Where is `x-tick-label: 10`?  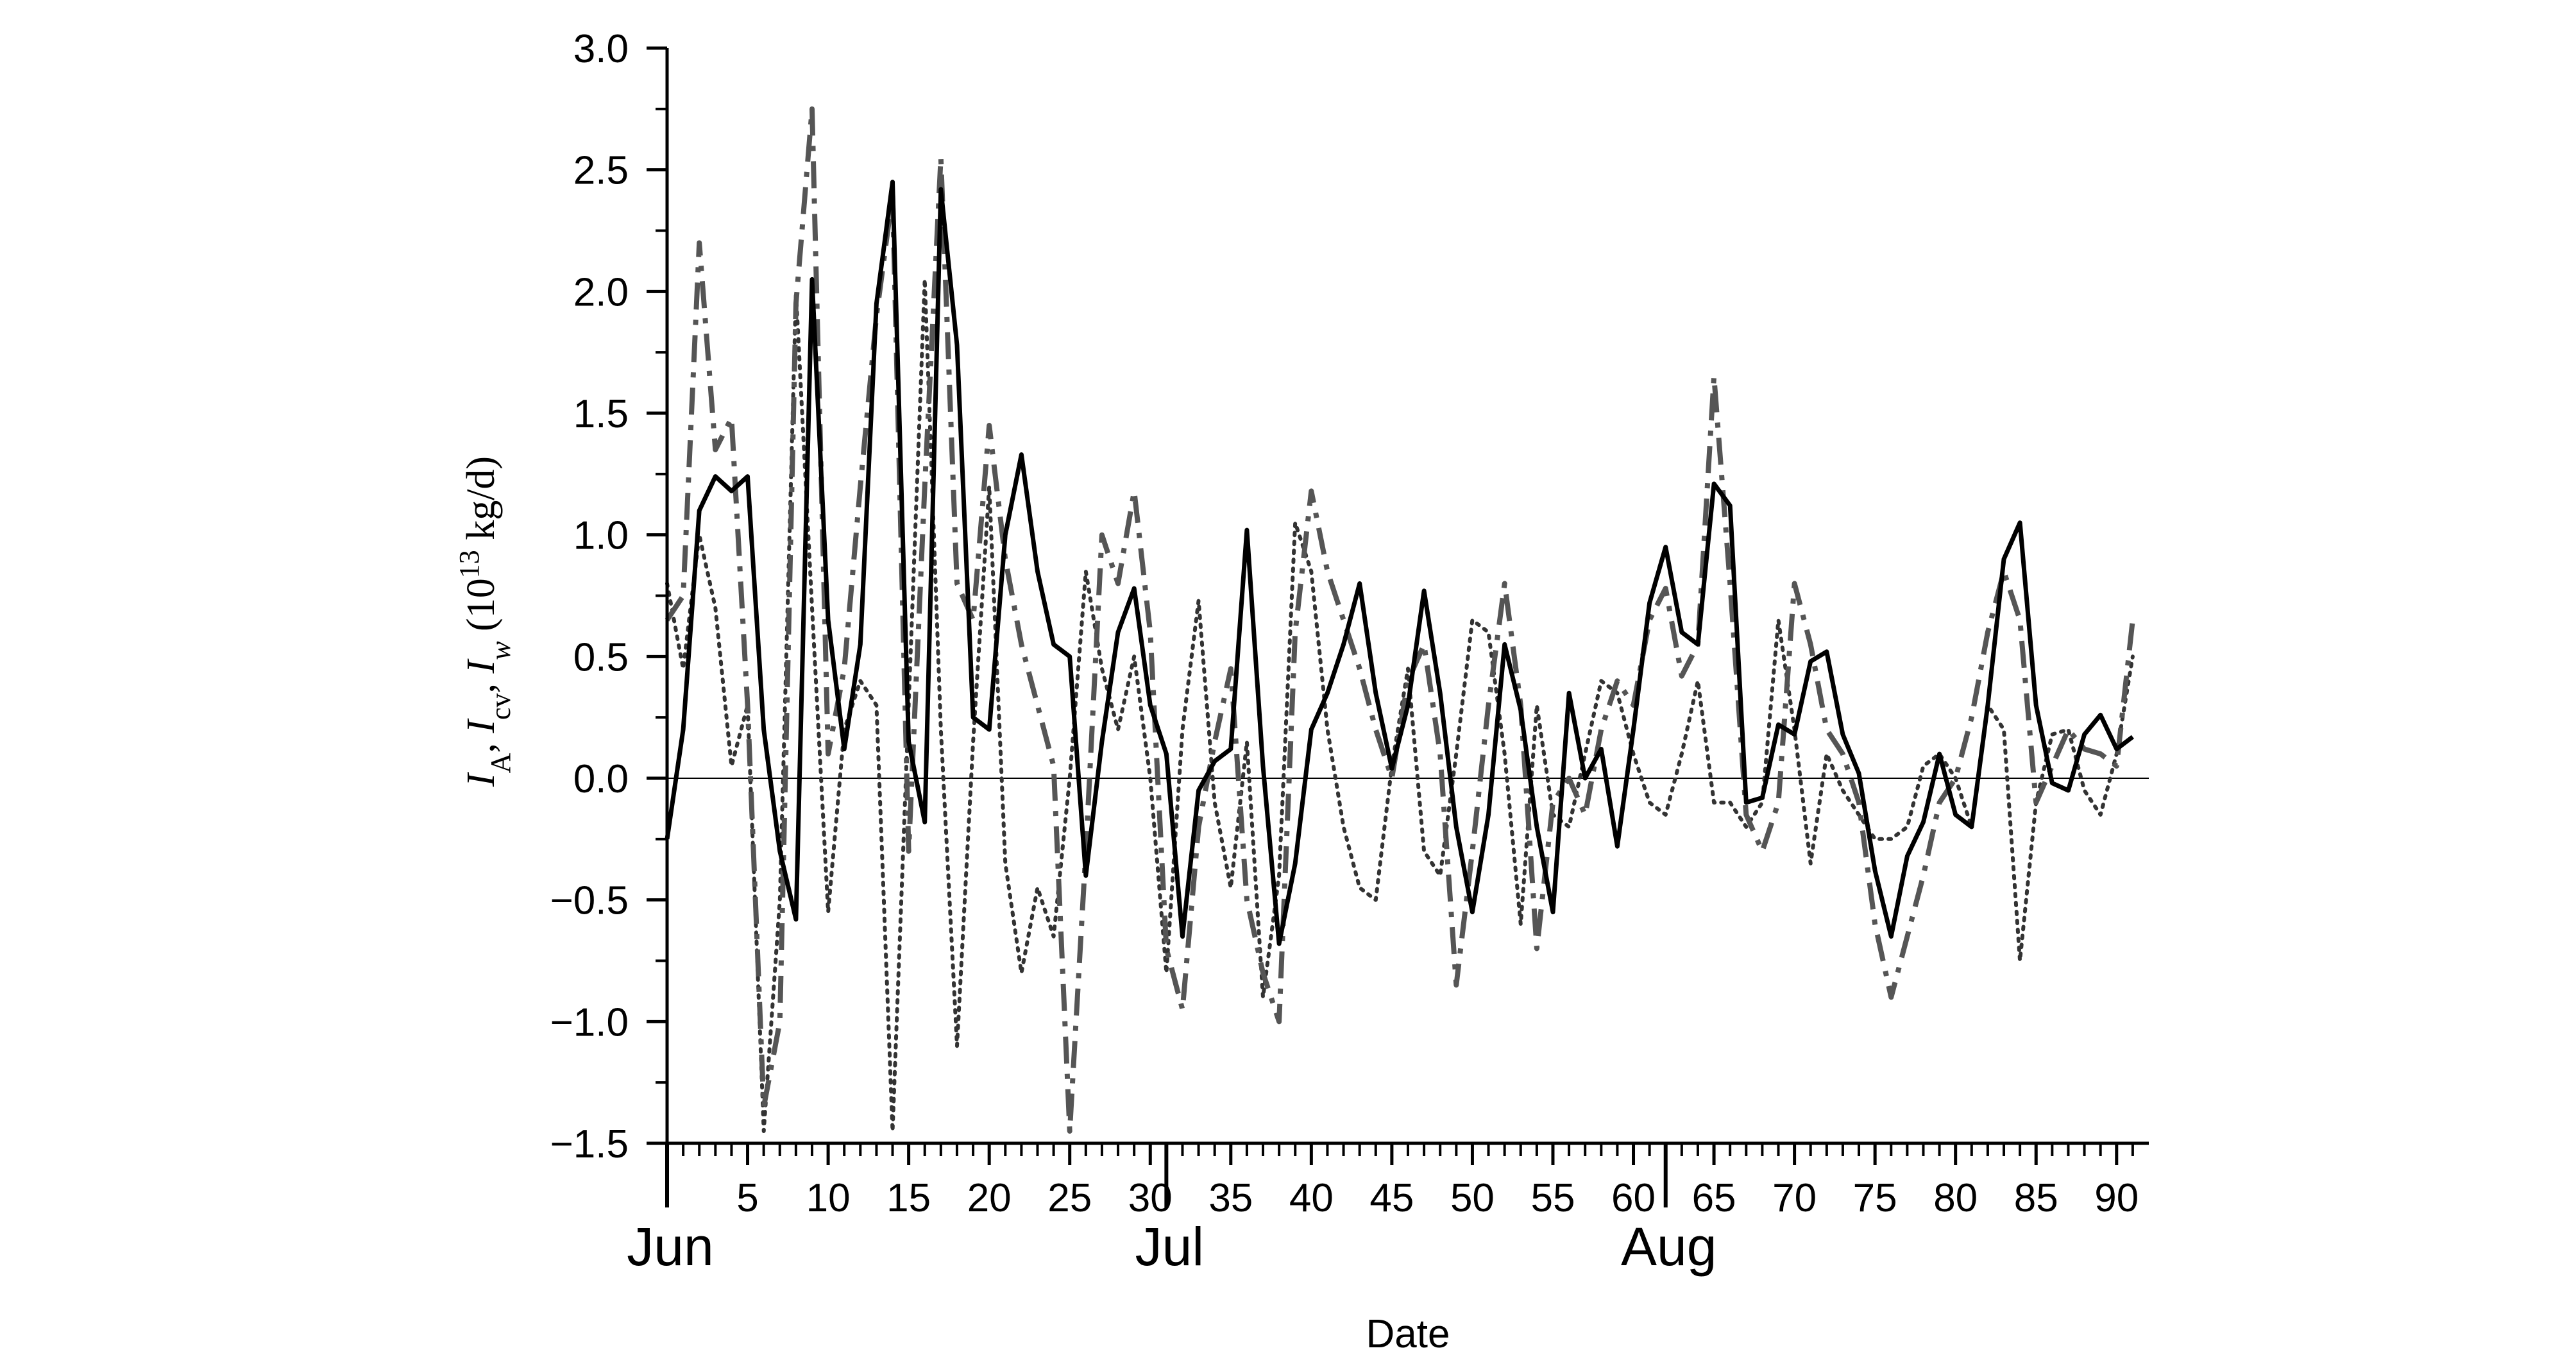
x-tick-label: 10 is located at coordinates (828, 1198).